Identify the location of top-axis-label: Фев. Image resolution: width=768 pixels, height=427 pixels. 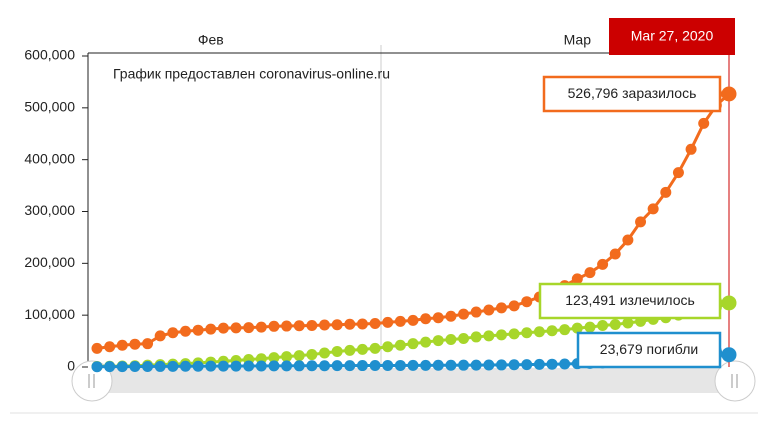
(211, 40).